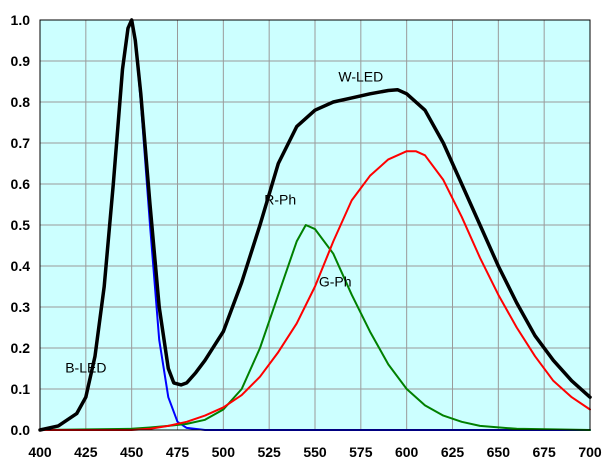  I want to click on x-tick-label: 625, so click(453, 452).